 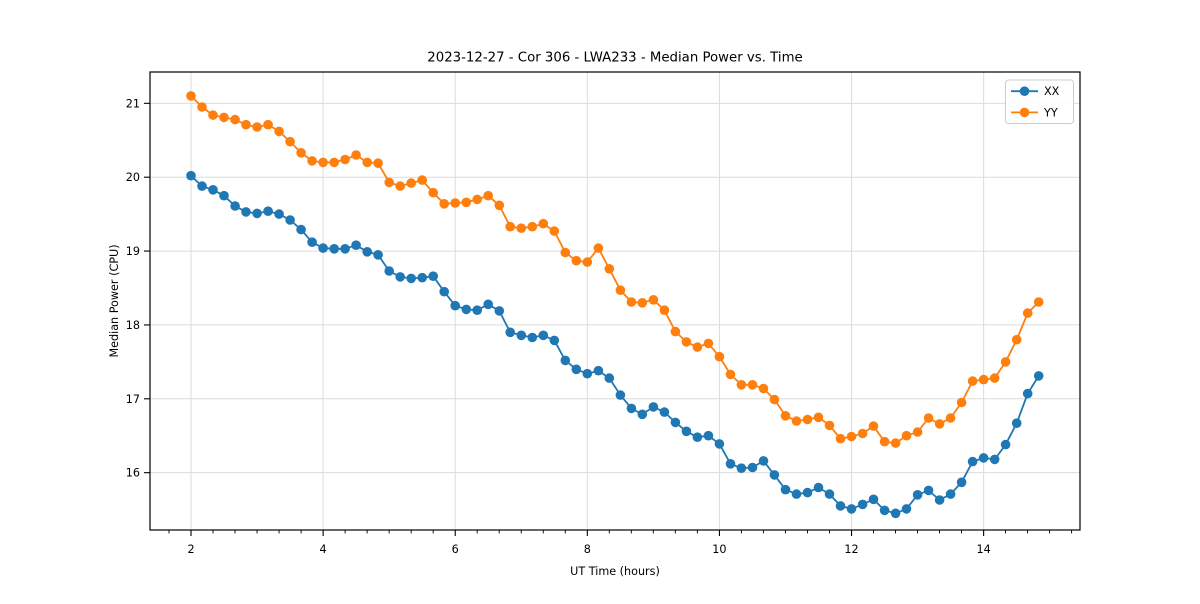 What do you see at coordinates (1035, 91) in the screenshot?
I see `legend-entry-XX: XX` at bounding box center [1035, 91].